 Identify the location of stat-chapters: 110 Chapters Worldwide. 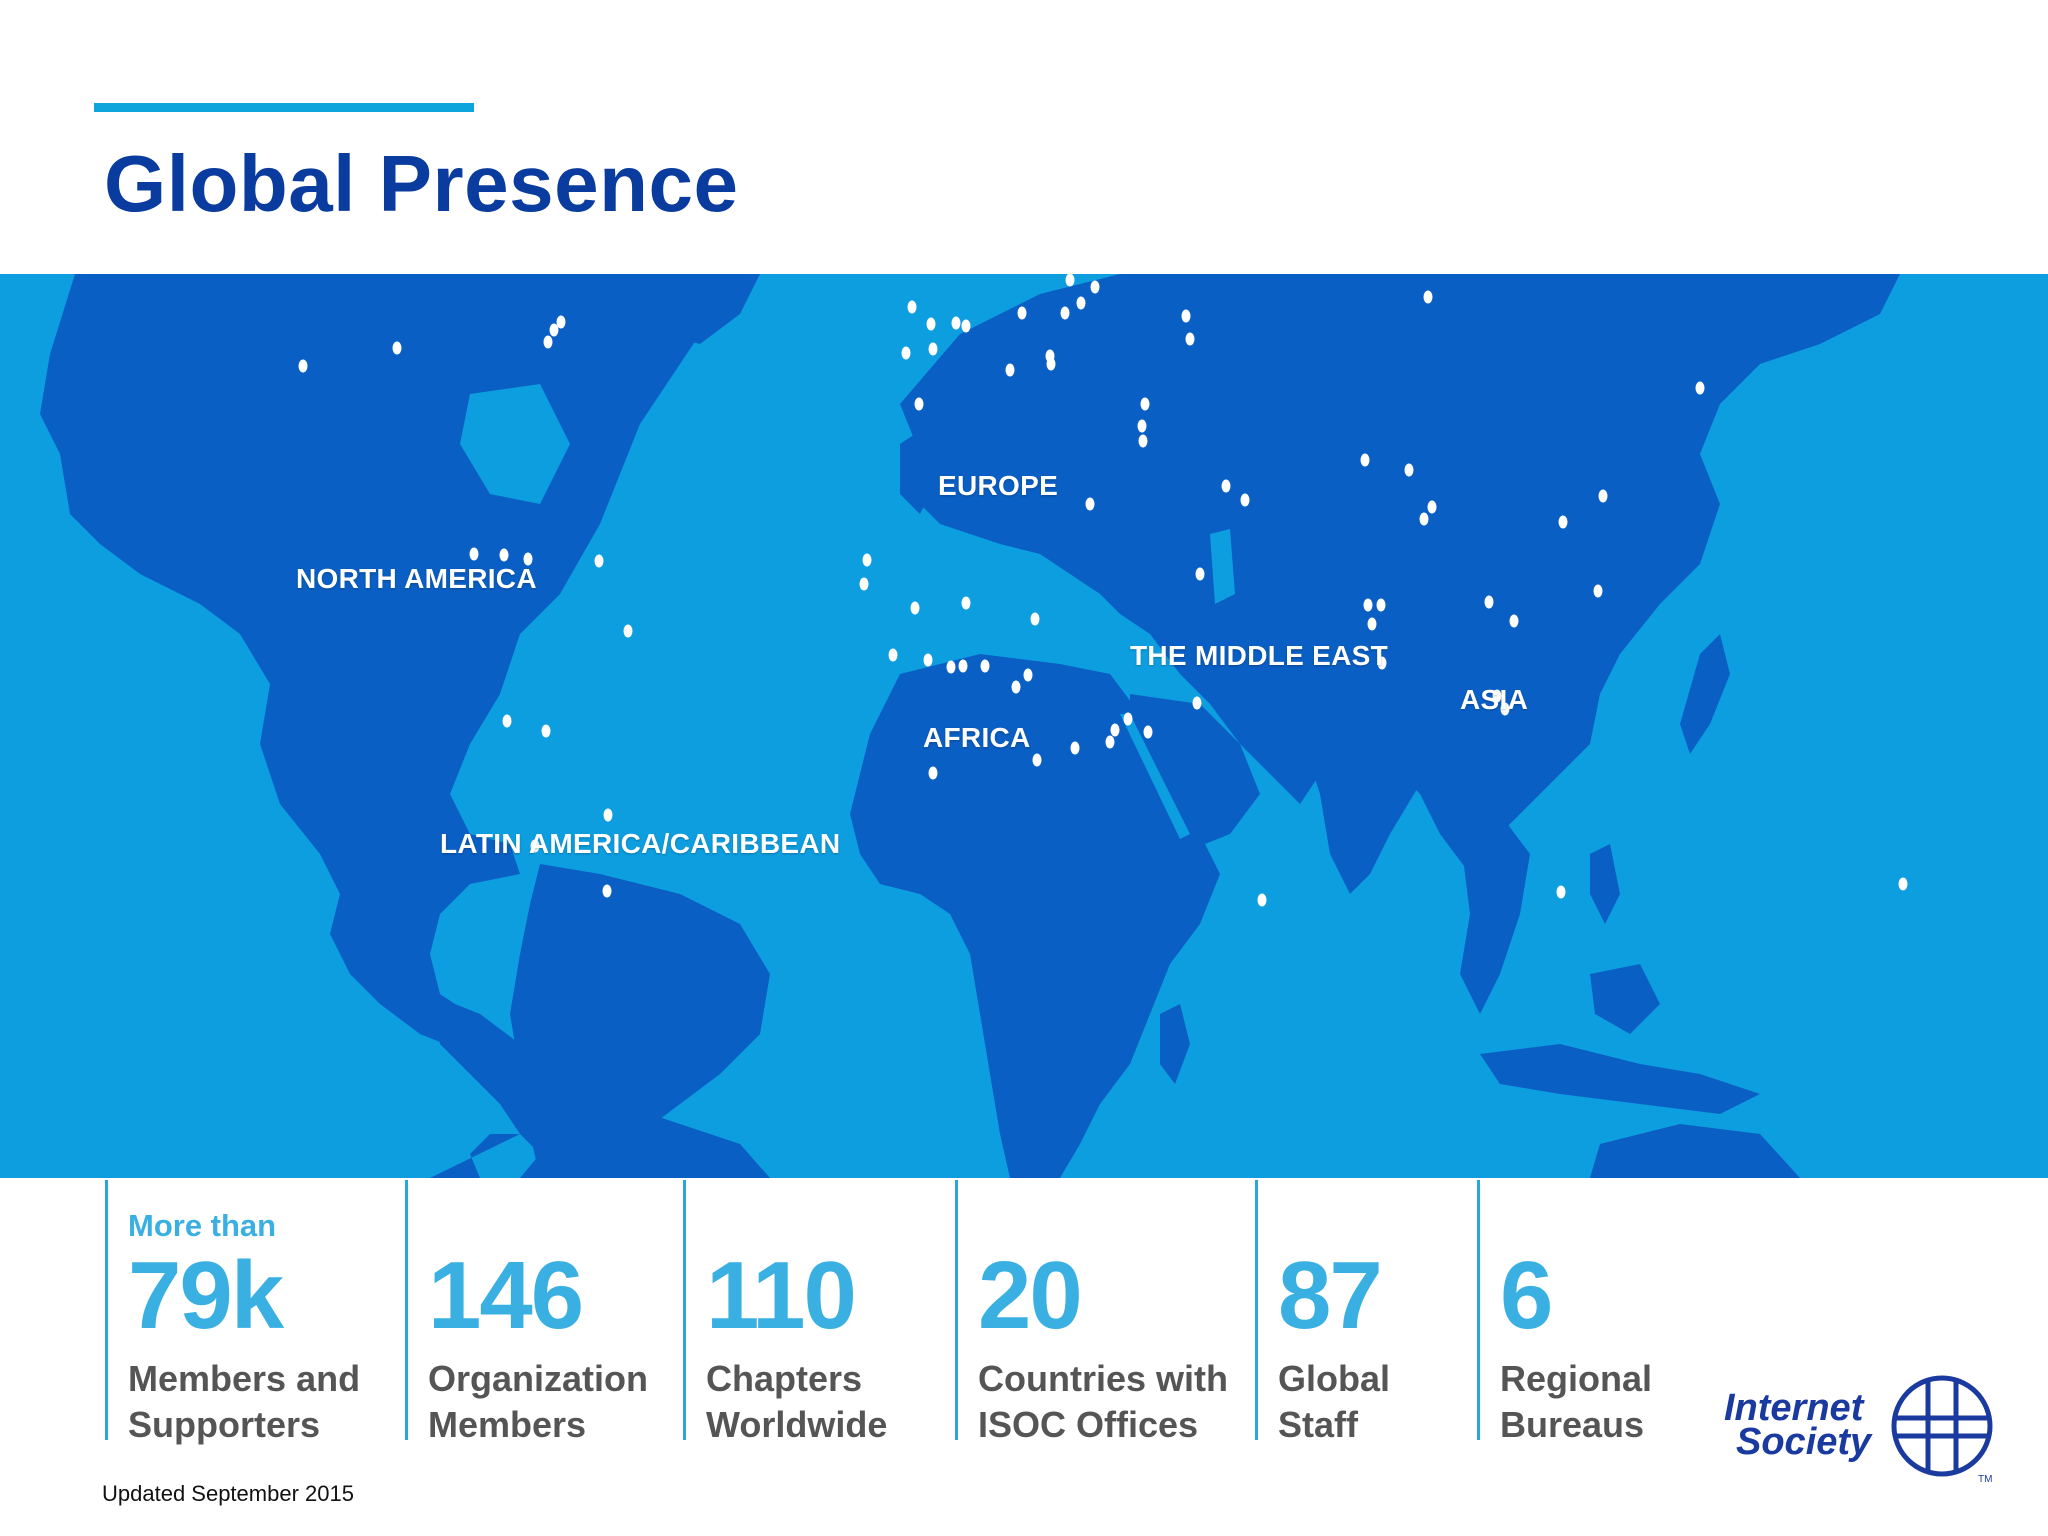
(785, 1312).